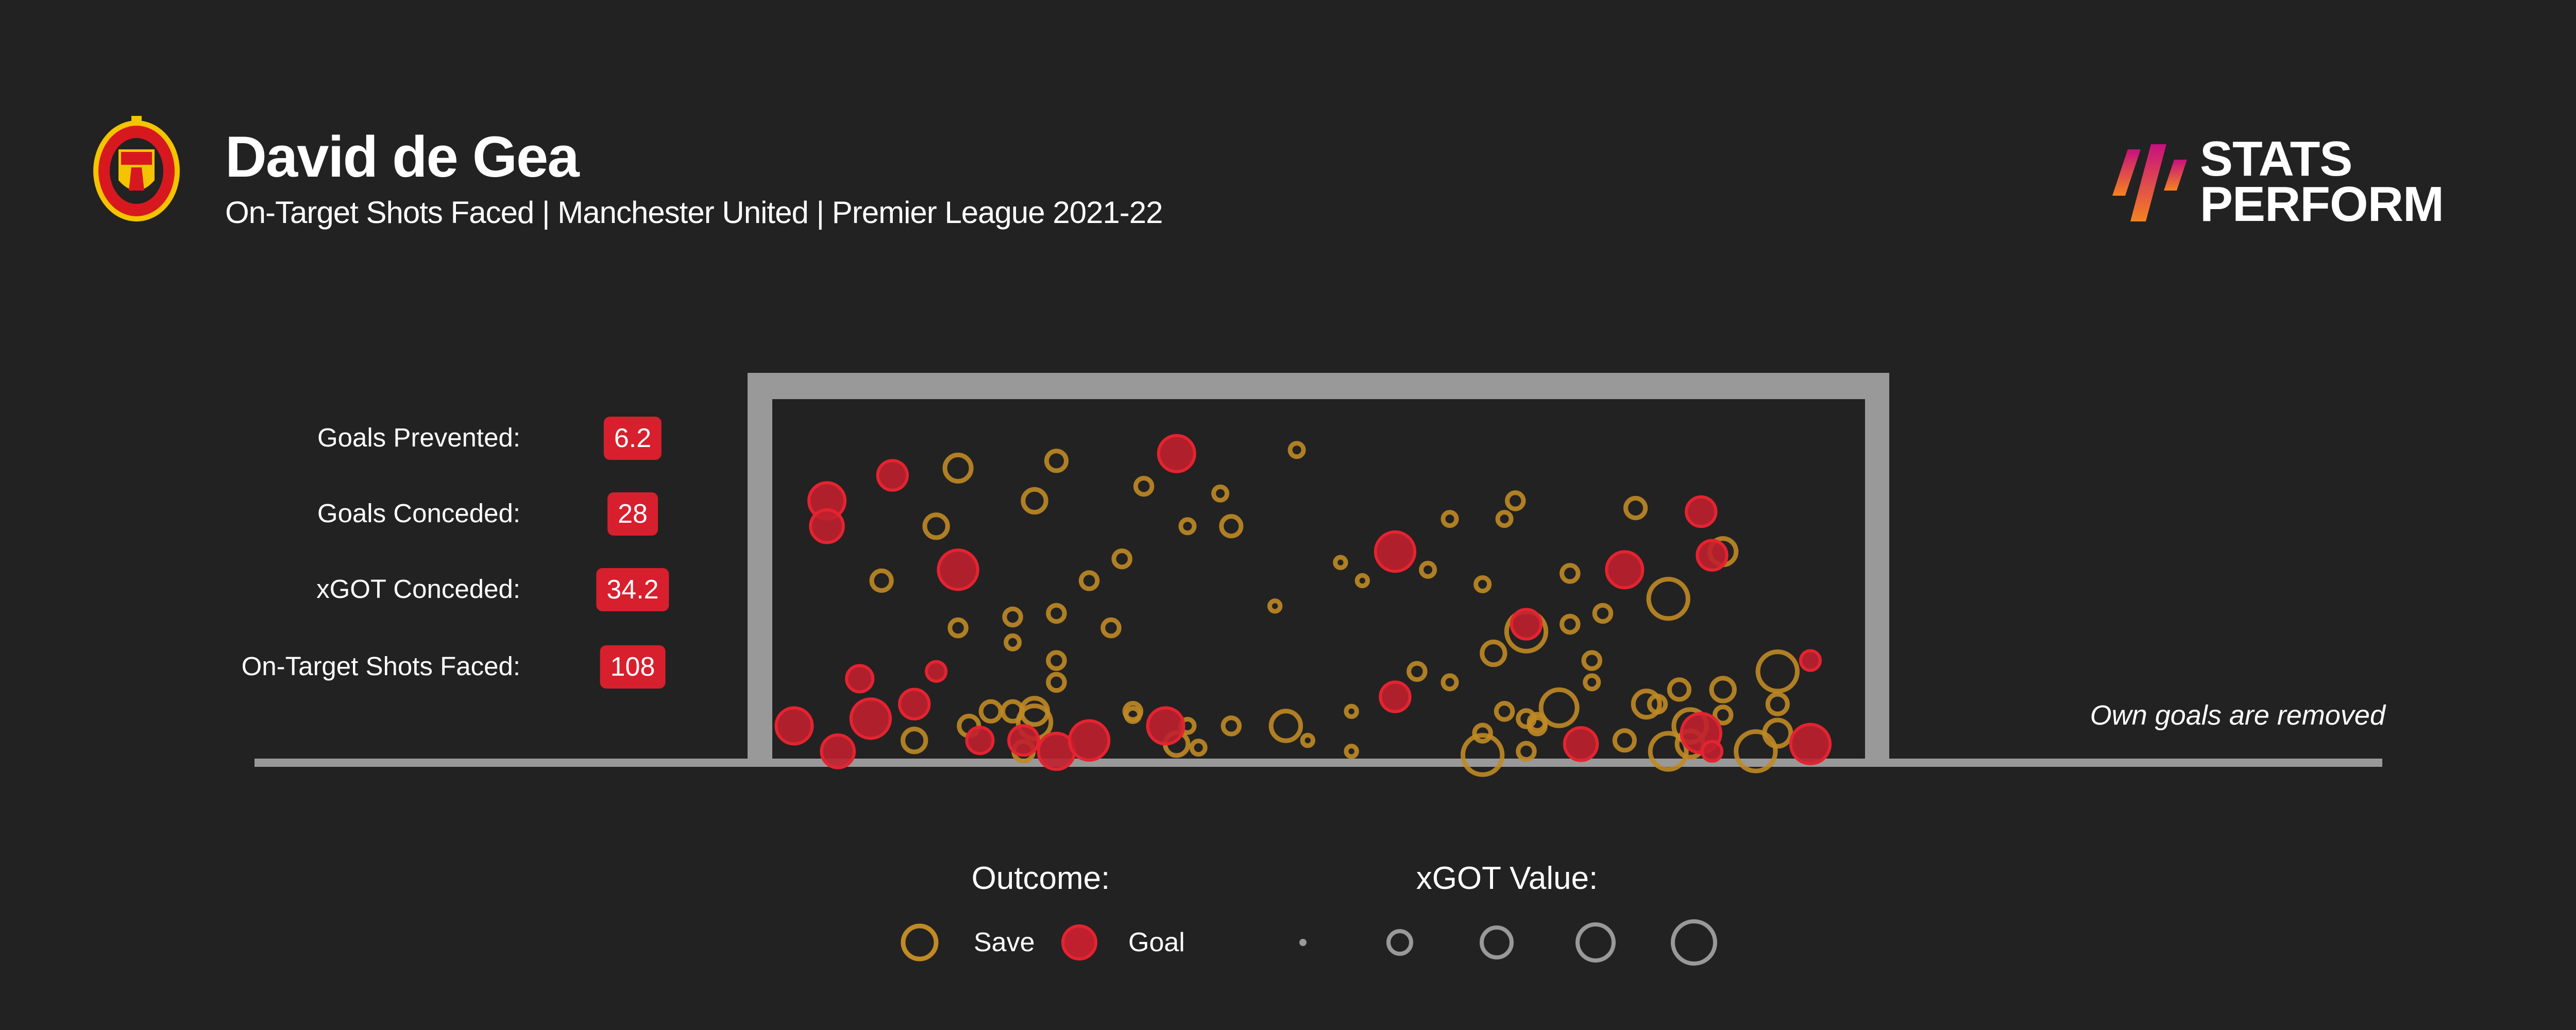  What do you see at coordinates (380, 666) in the screenshot?
I see `shots-faced-label: On-Target Shots Faced:` at bounding box center [380, 666].